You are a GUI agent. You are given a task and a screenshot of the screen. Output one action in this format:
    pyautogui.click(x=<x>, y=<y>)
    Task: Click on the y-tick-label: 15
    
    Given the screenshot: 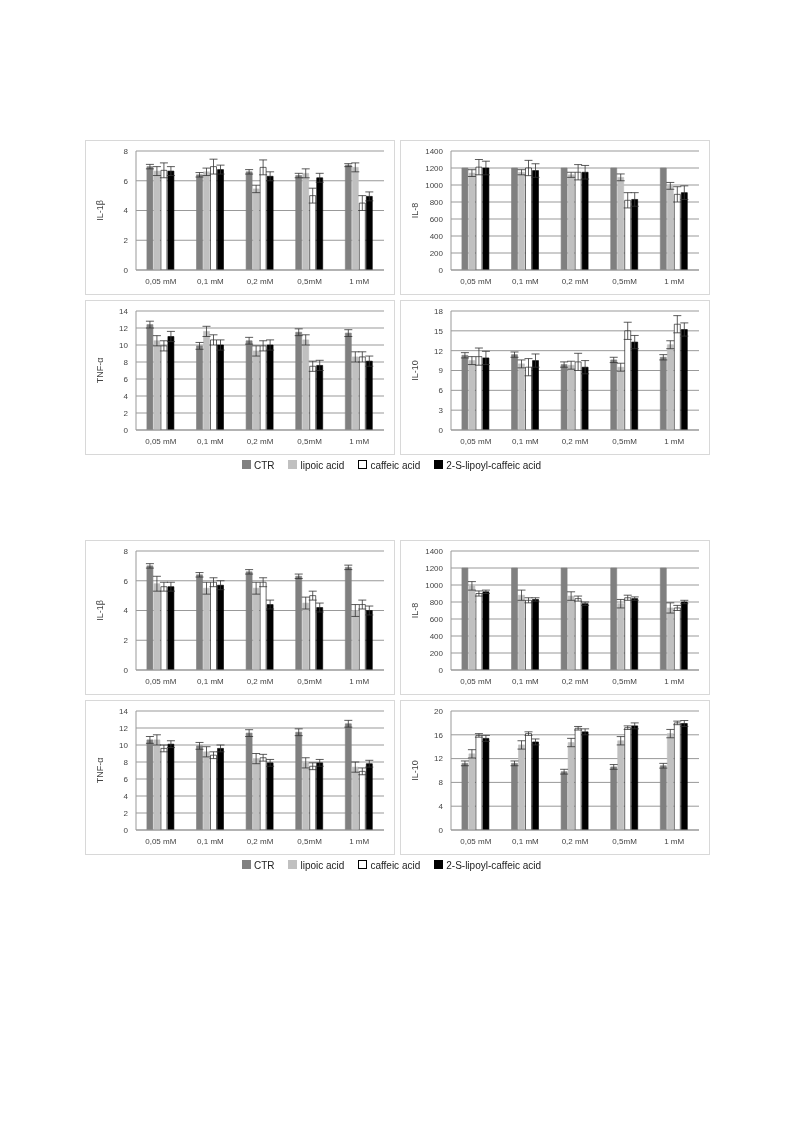 What is the action you would take?
    pyautogui.click(x=439, y=331)
    